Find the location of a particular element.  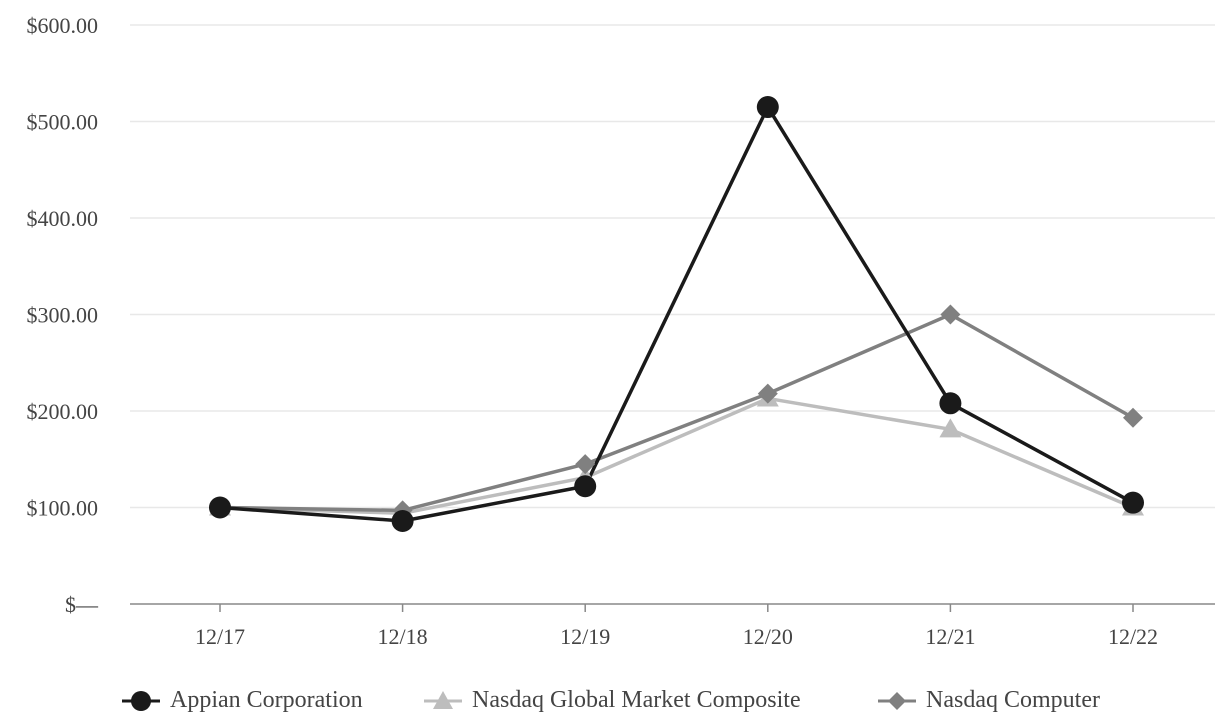

legend-swatch-circle is located at coordinates (141, 700).